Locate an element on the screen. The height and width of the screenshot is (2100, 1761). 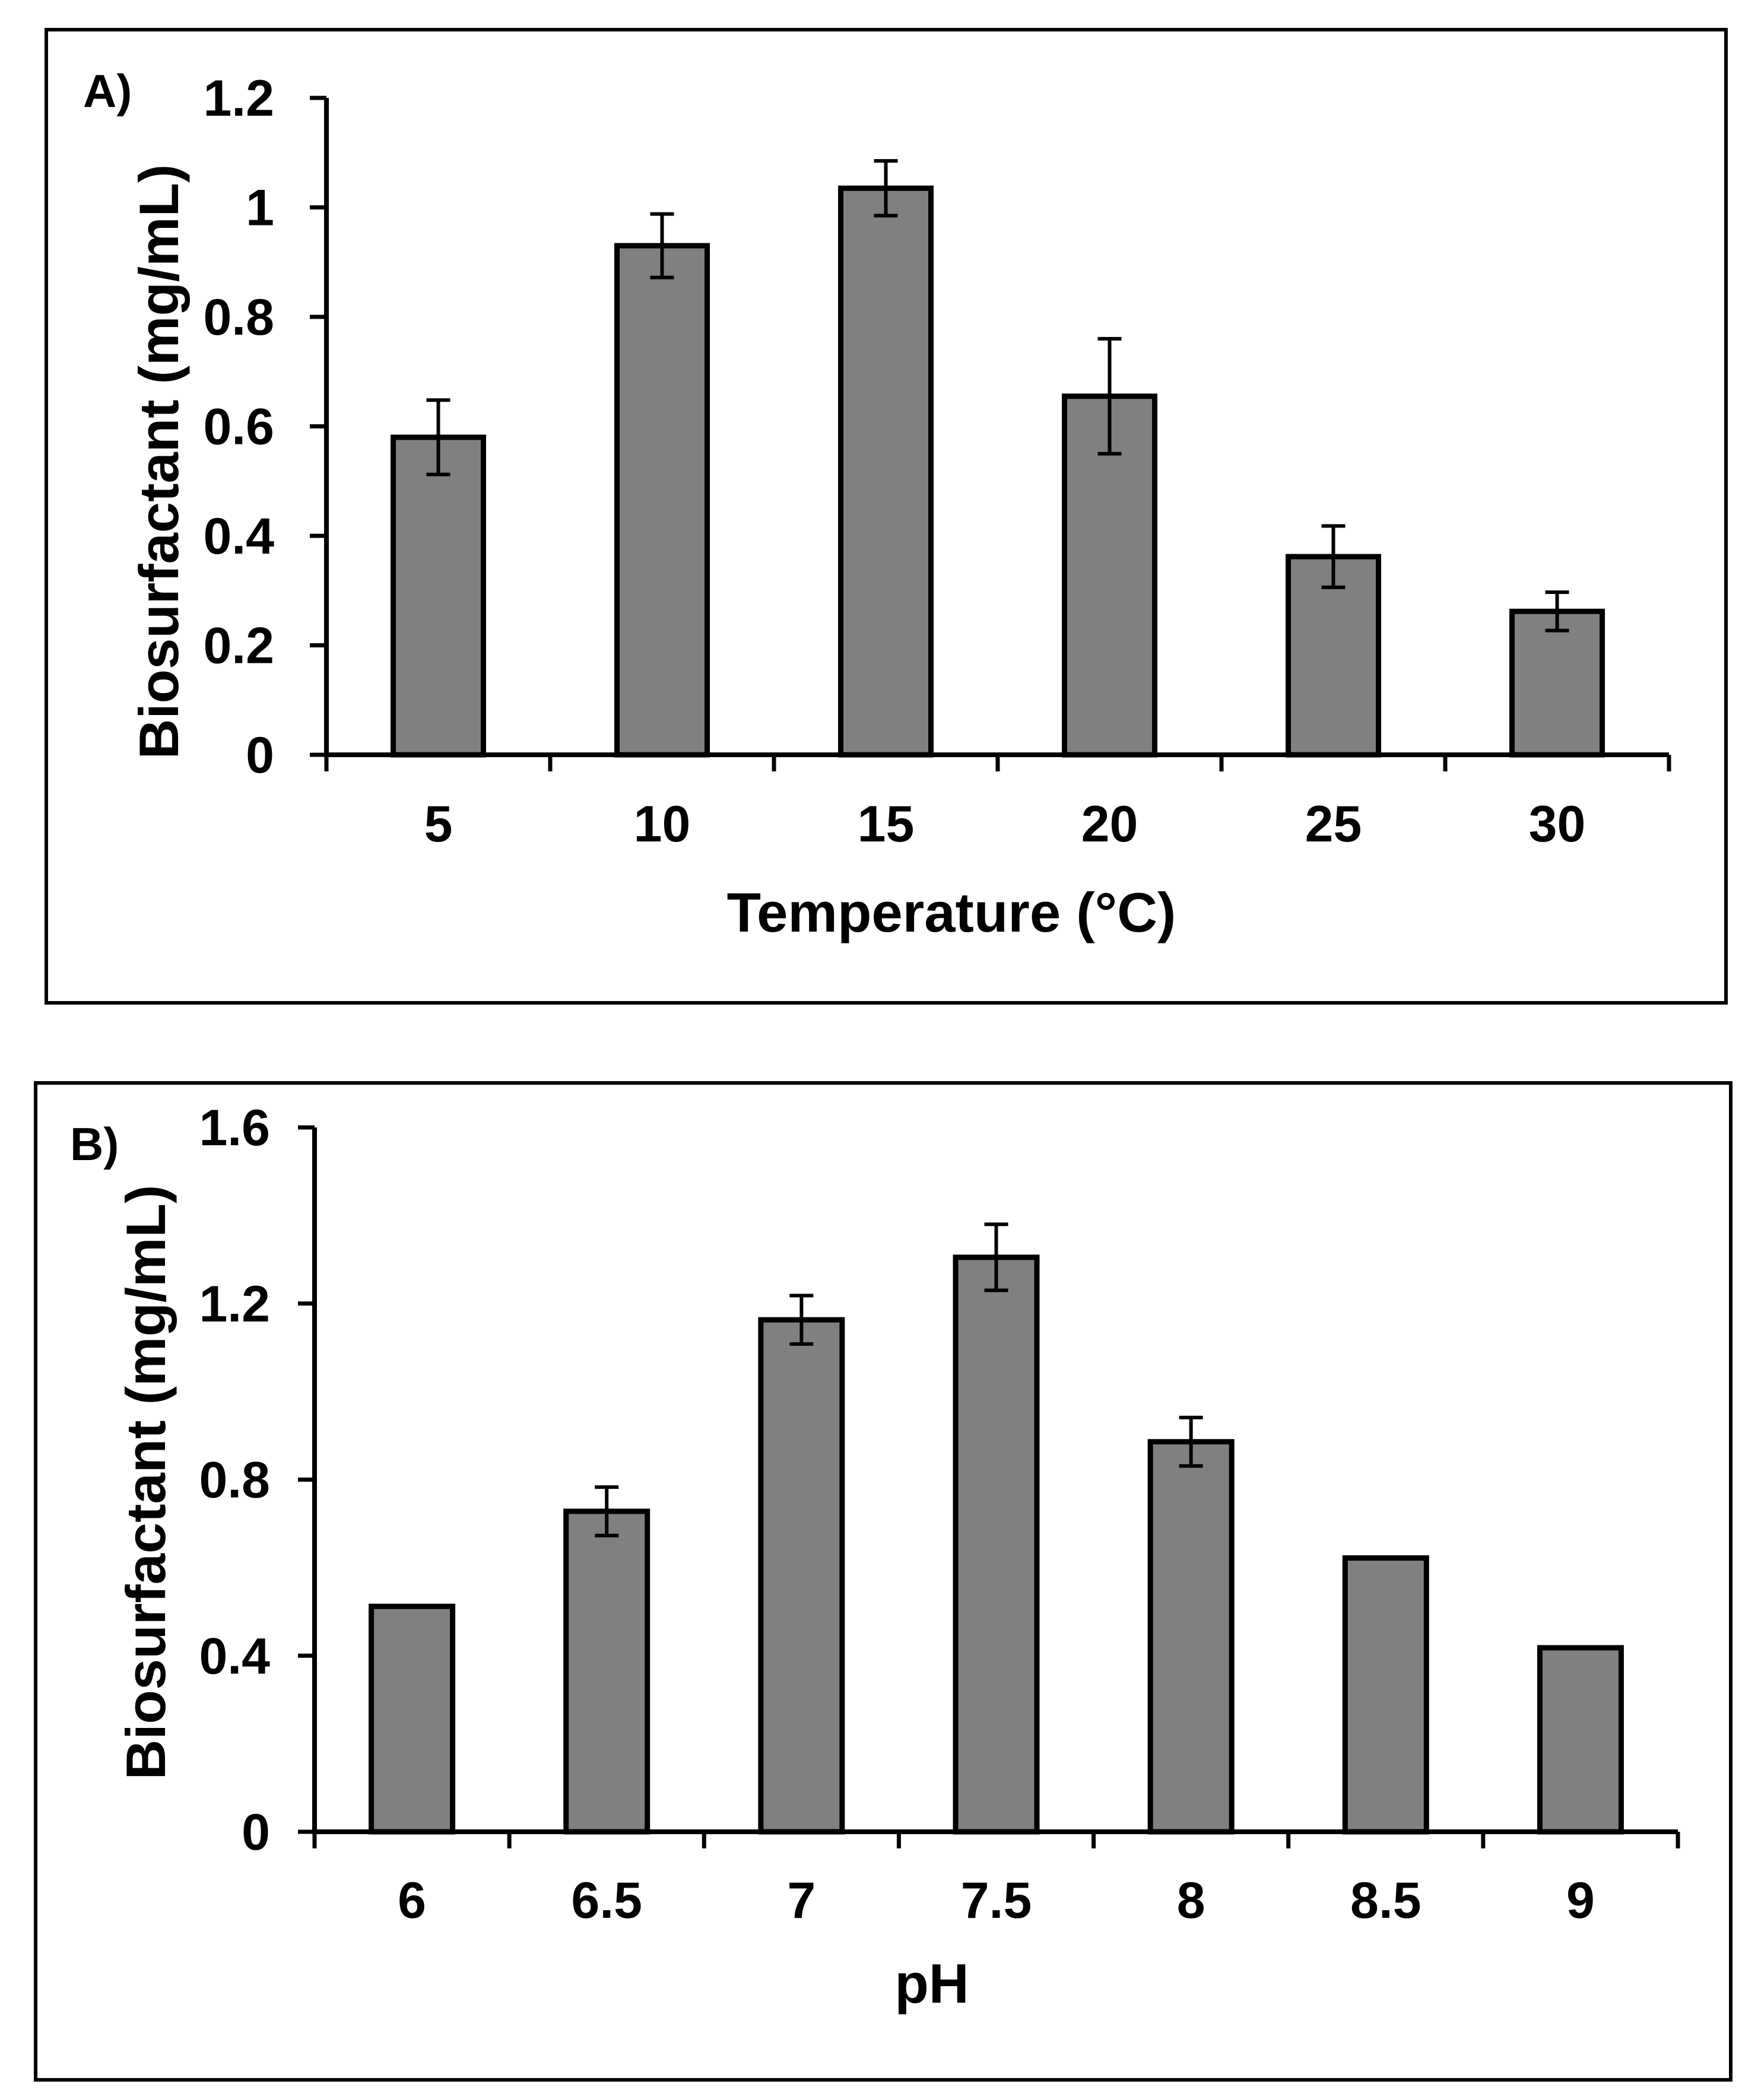
panel-a-x-tick-label: 25 is located at coordinates (1334, 825).